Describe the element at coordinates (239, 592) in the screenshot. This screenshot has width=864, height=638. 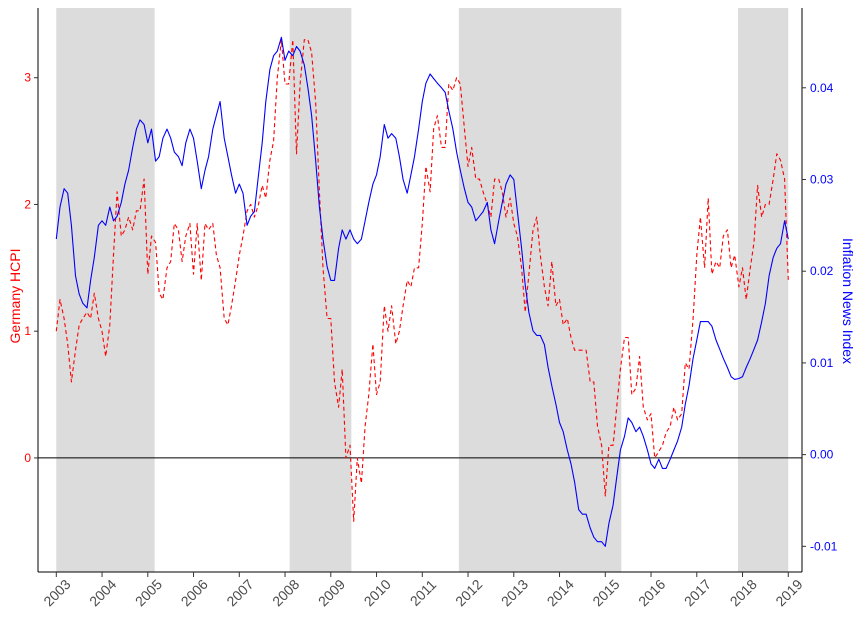
I see `x-tick-label: 2007` at that location.